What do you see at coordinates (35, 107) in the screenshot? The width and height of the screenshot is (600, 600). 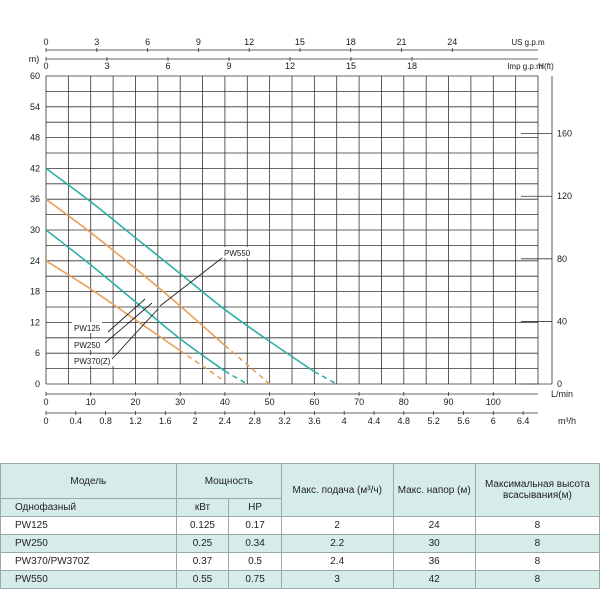 I see `y-left-tick-label: 54` at bounding box center [35, 107].